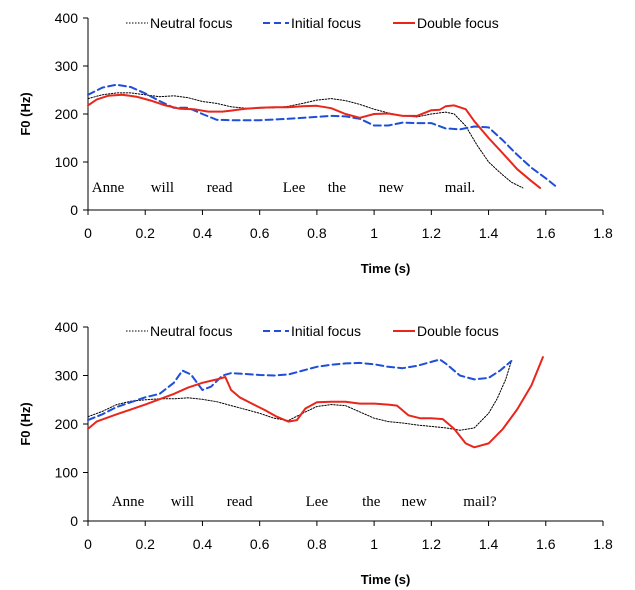 The width and height of the screenshot is (635, 590). I want to click on series-line-neutral-focus, so click(305, 140).